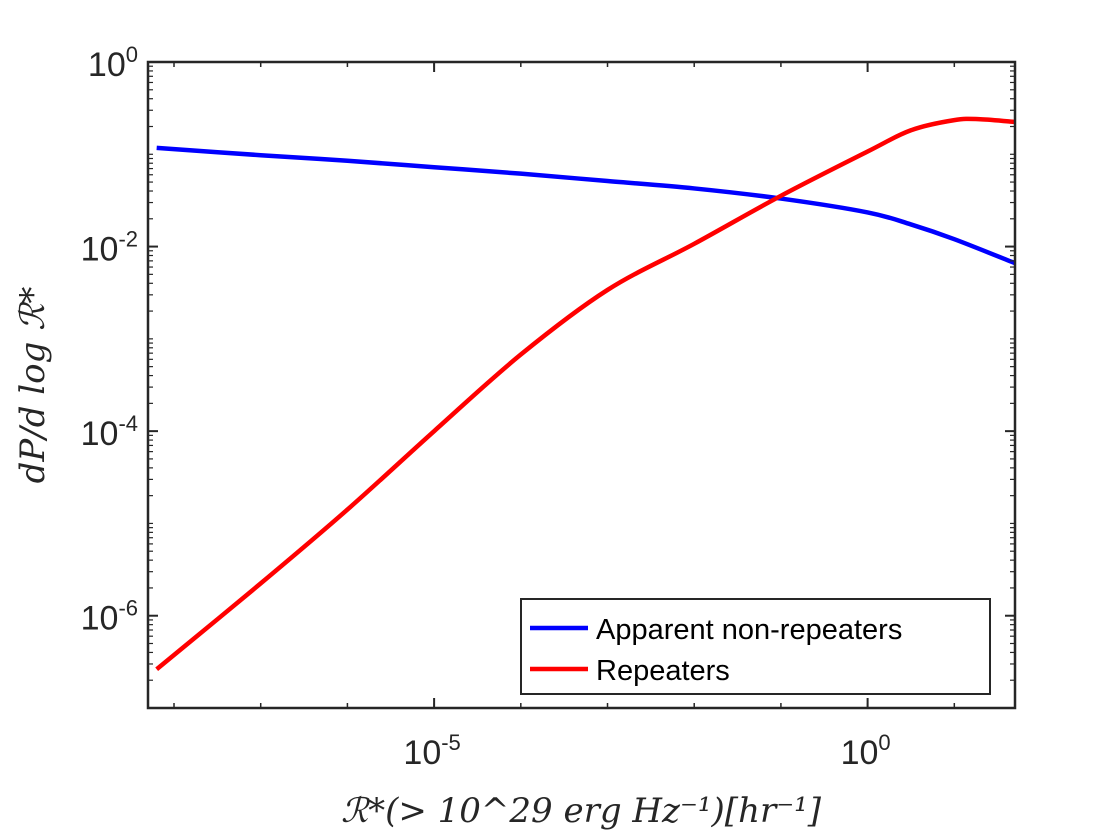 The image size is (1120, 840). What do you see at coordinates (113, 63) in the screenshot?
I see `y-tick-label: 10⁰` at bounding box center [113, 63].